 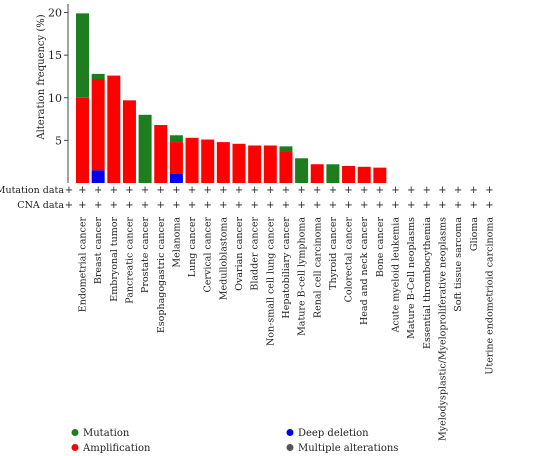 I want to click on bar-bladder-cancer-amplification, so click(x=255, y=164).